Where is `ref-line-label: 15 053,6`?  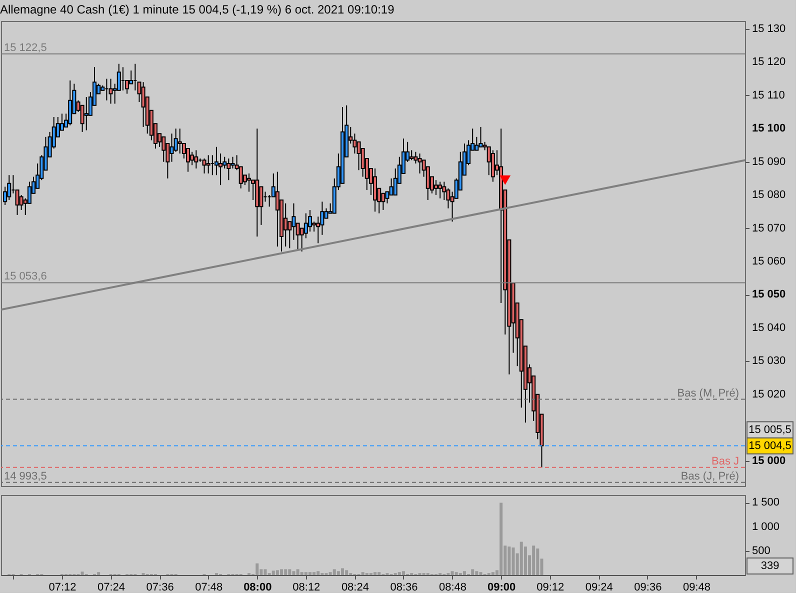
ref-line-label: 15 053,6 is located at coordinates (25, 276).